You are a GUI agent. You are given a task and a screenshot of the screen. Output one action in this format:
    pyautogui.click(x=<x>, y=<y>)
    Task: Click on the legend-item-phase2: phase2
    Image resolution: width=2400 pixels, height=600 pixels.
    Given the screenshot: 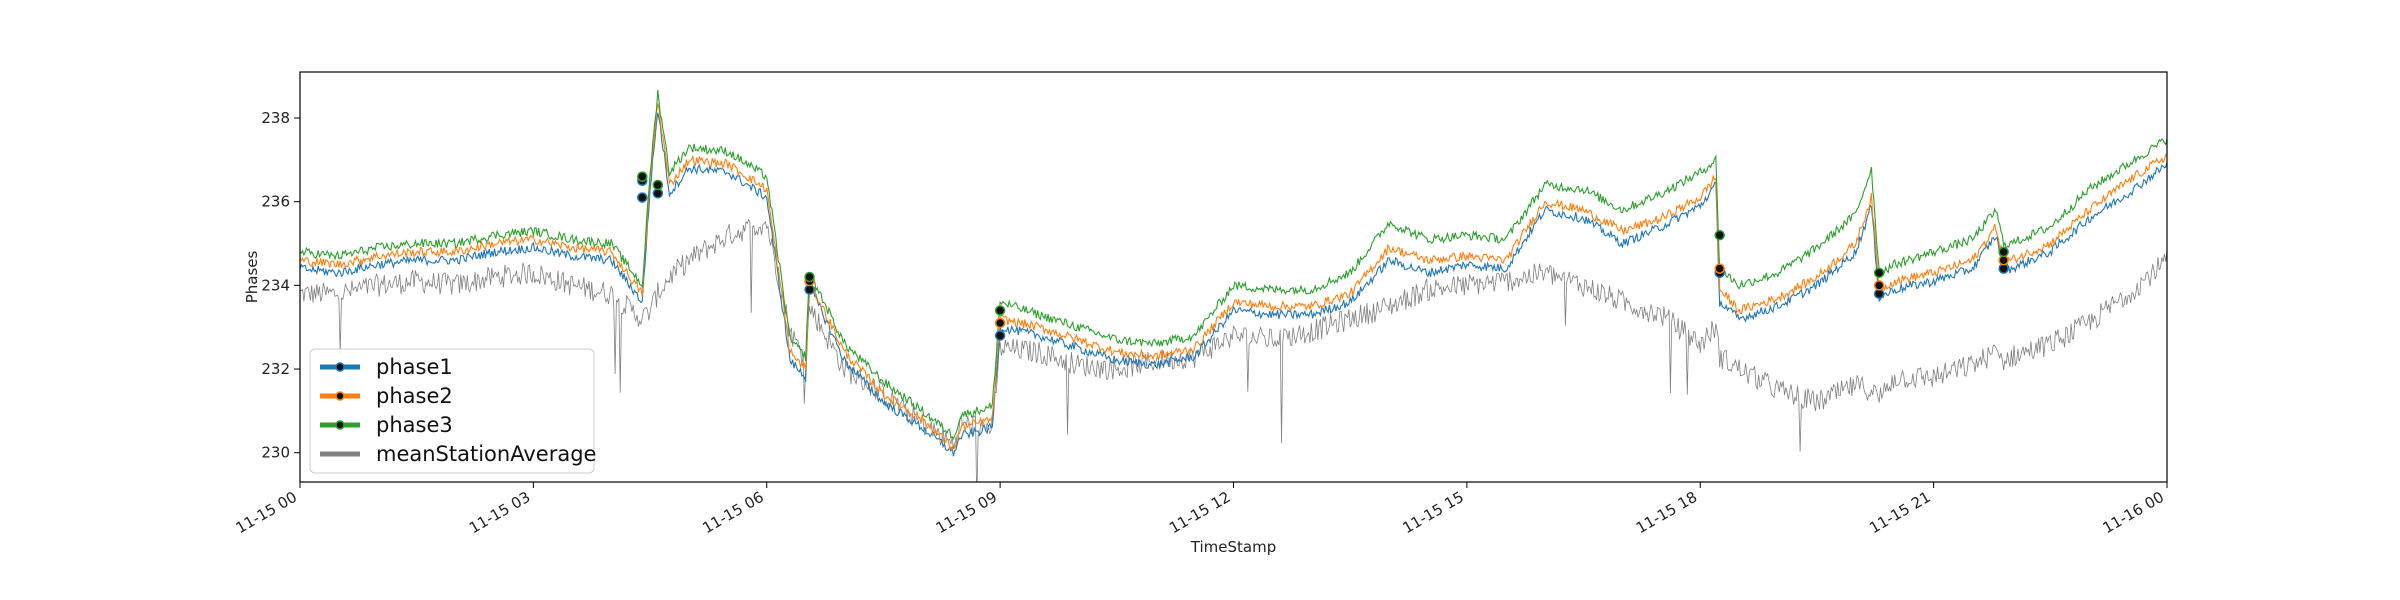 What is the action you would take?
    pyautogui.click(x=386, y=396)
    